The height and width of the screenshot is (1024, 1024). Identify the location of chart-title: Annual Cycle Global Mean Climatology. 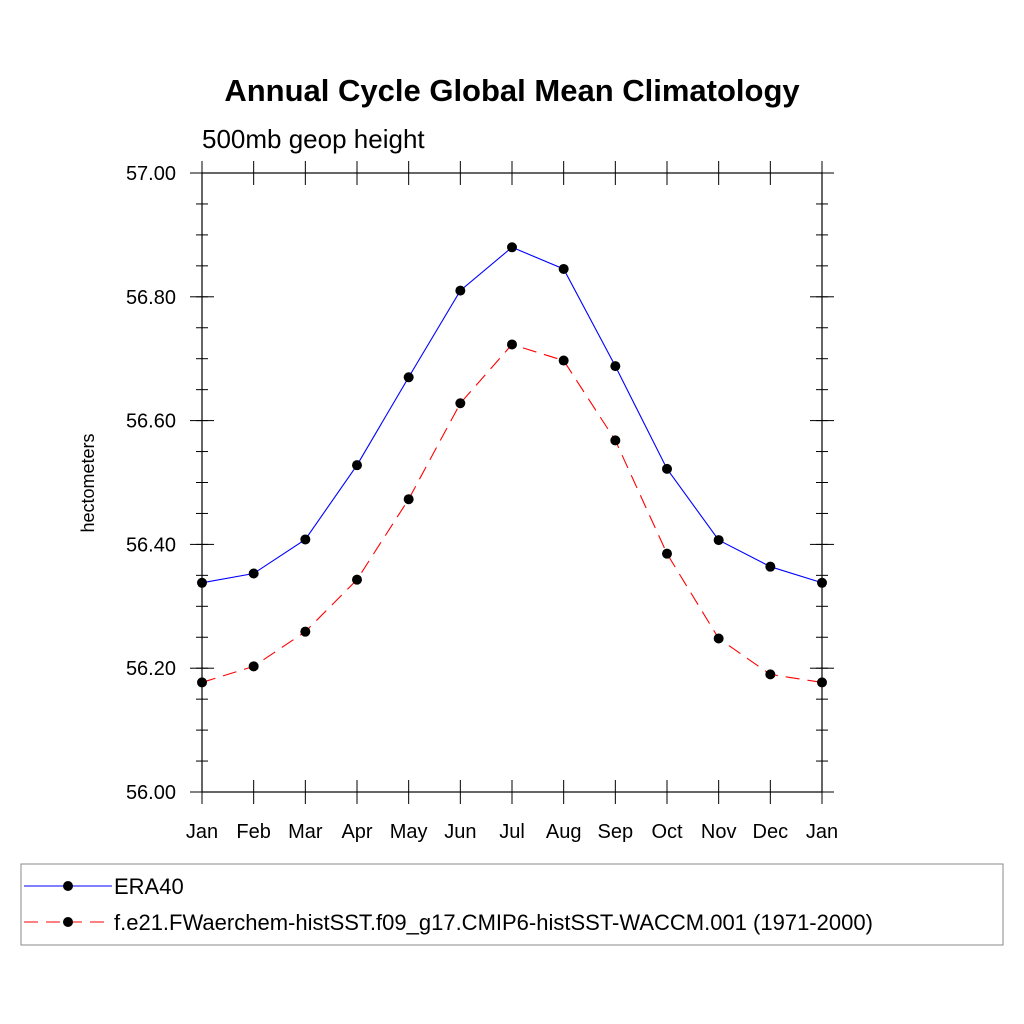
(512, 90).